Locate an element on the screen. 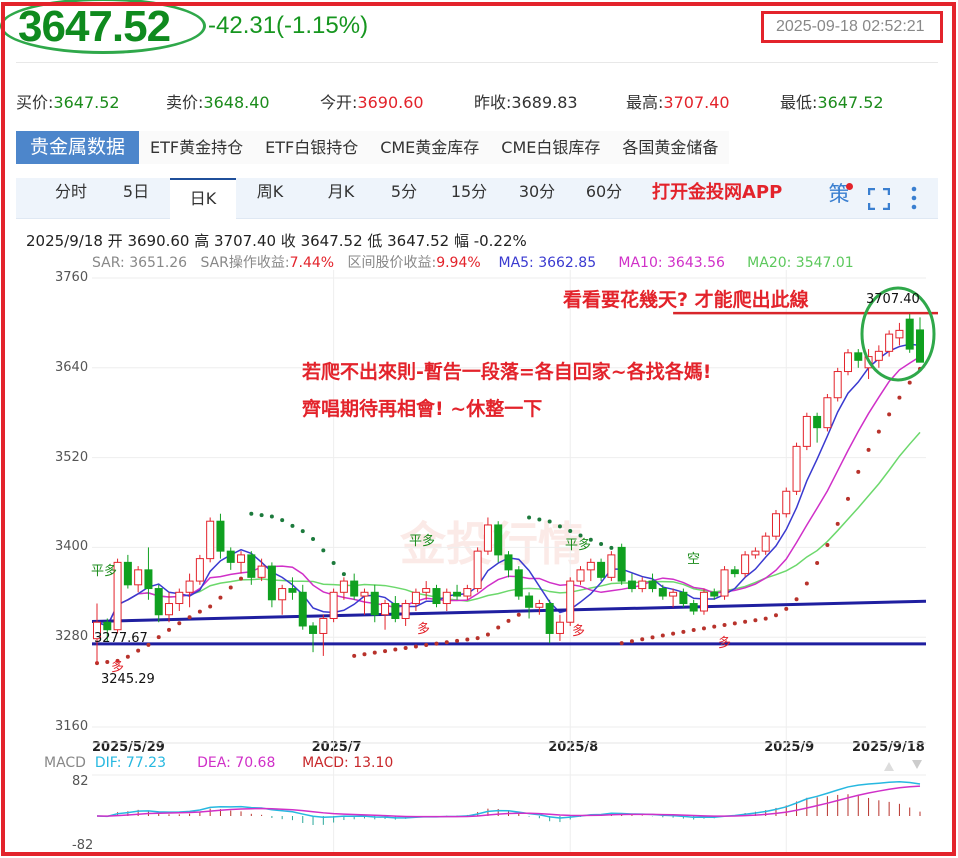 This screenshot has width=958, height=858. timestamp: 2025-09-18 02:52:21 is located at coordinates (852, 27).